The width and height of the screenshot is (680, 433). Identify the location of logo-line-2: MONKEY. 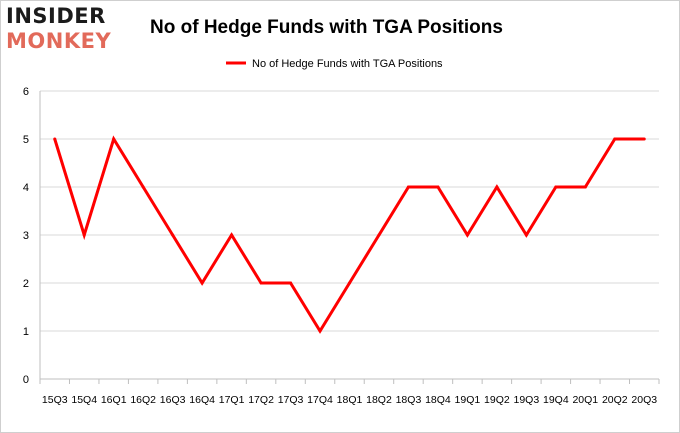
(59, 41).